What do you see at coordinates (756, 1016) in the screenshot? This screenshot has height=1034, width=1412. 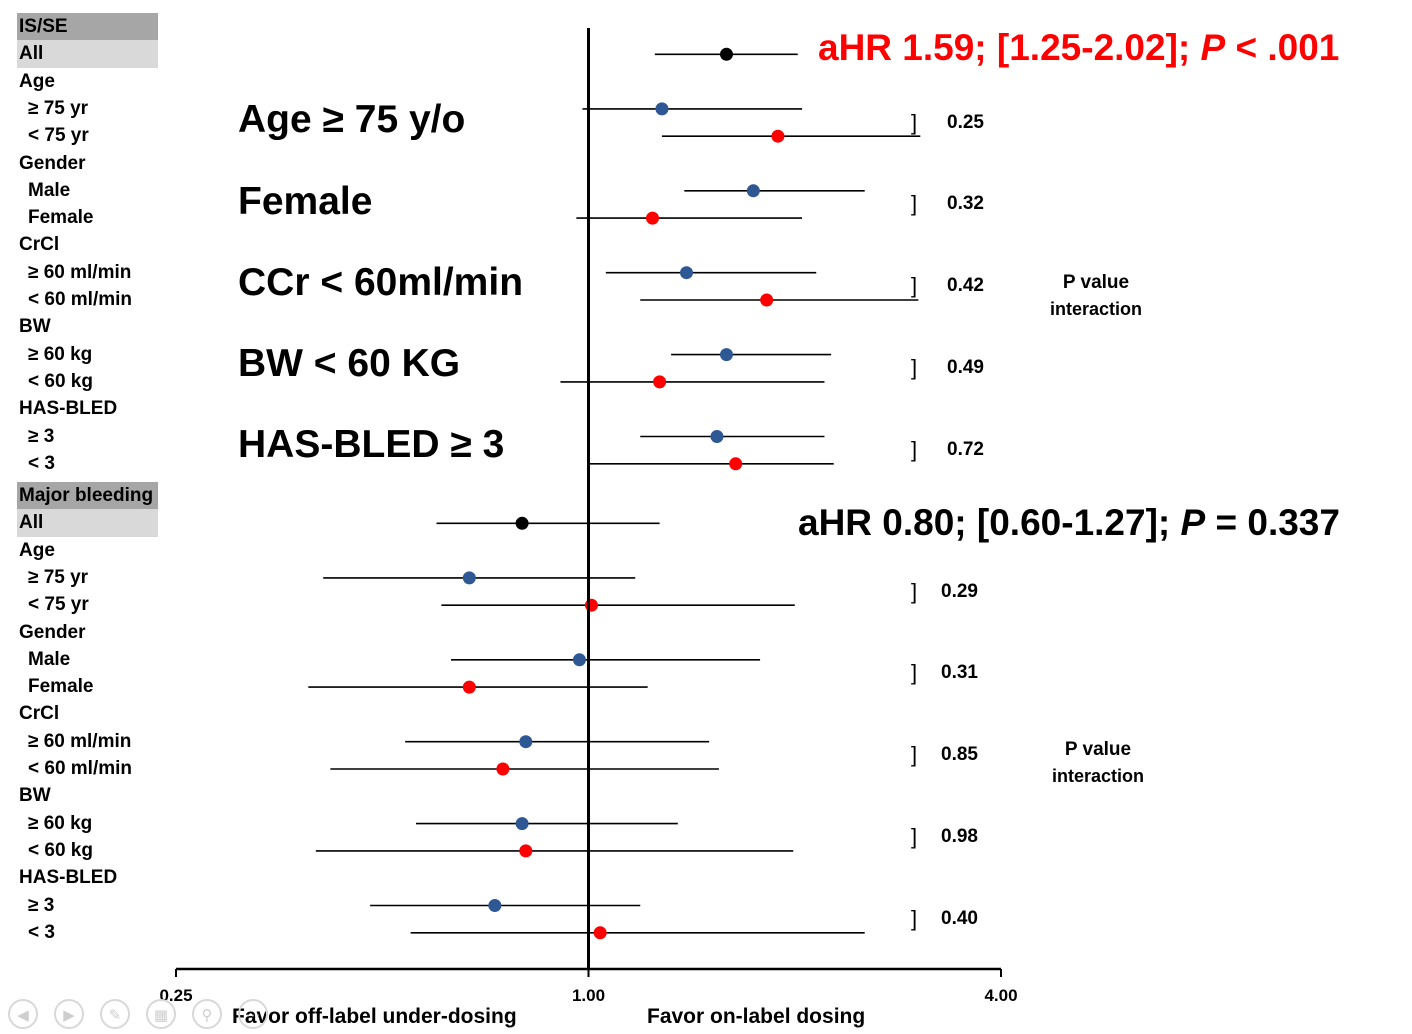 I see `x-label-right: Favor on-label dosing` at bounding box center [756, 1016].